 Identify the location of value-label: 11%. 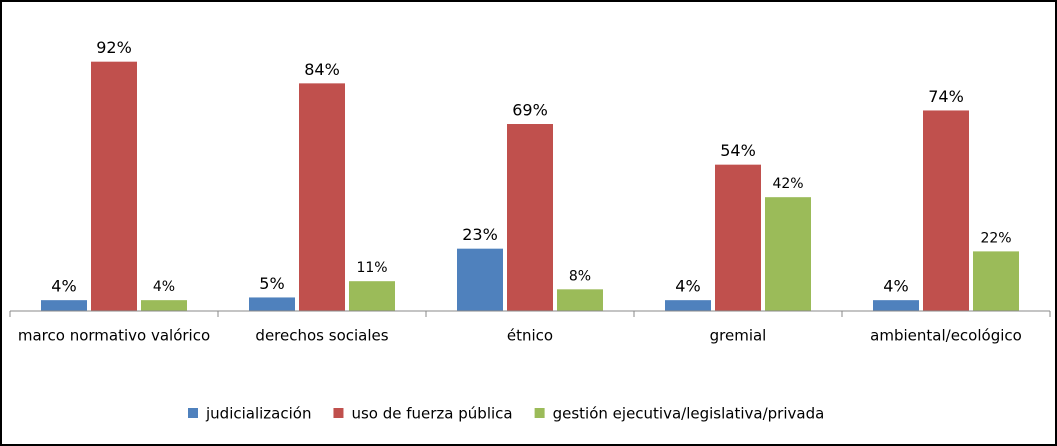
(371, 268).